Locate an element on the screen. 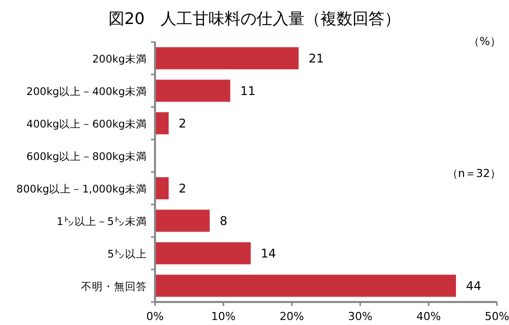 The image size is (509, 325). y-tick-label: 5㌧以上 is located at coordinates (127, 253).